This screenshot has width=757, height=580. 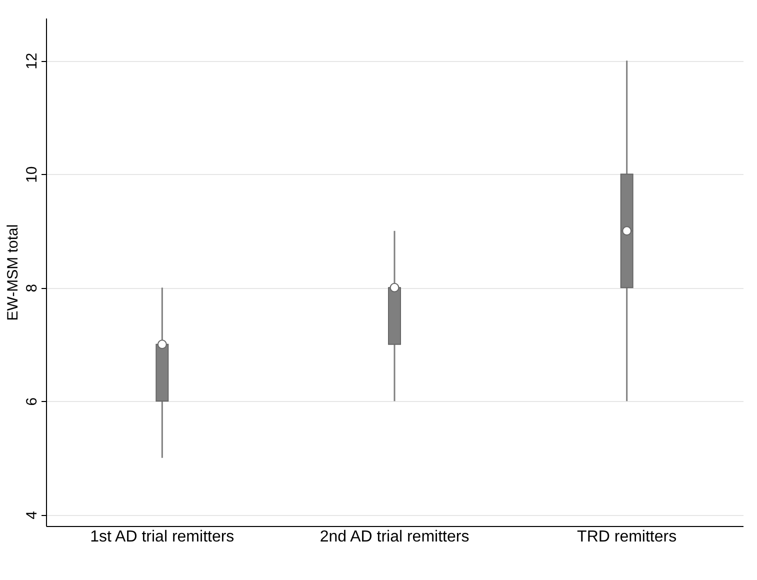 I want to click on y-tick-label: 4, so click(x=32, y=515).